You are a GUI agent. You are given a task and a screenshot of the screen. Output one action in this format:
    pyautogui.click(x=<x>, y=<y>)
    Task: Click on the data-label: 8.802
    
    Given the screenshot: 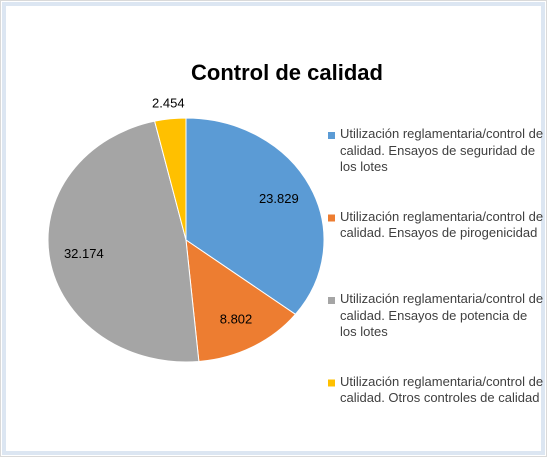 What is the action you would take?
    pyautogui.click(x=236, y=319)
    